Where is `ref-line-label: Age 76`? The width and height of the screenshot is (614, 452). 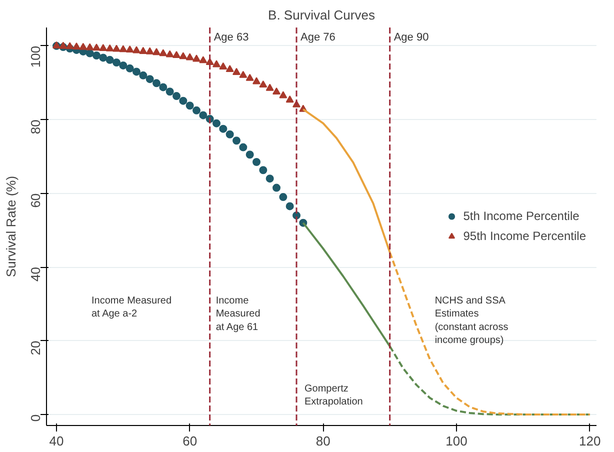 ref-line-label: Age 76 is located at coordinates (318, 38).